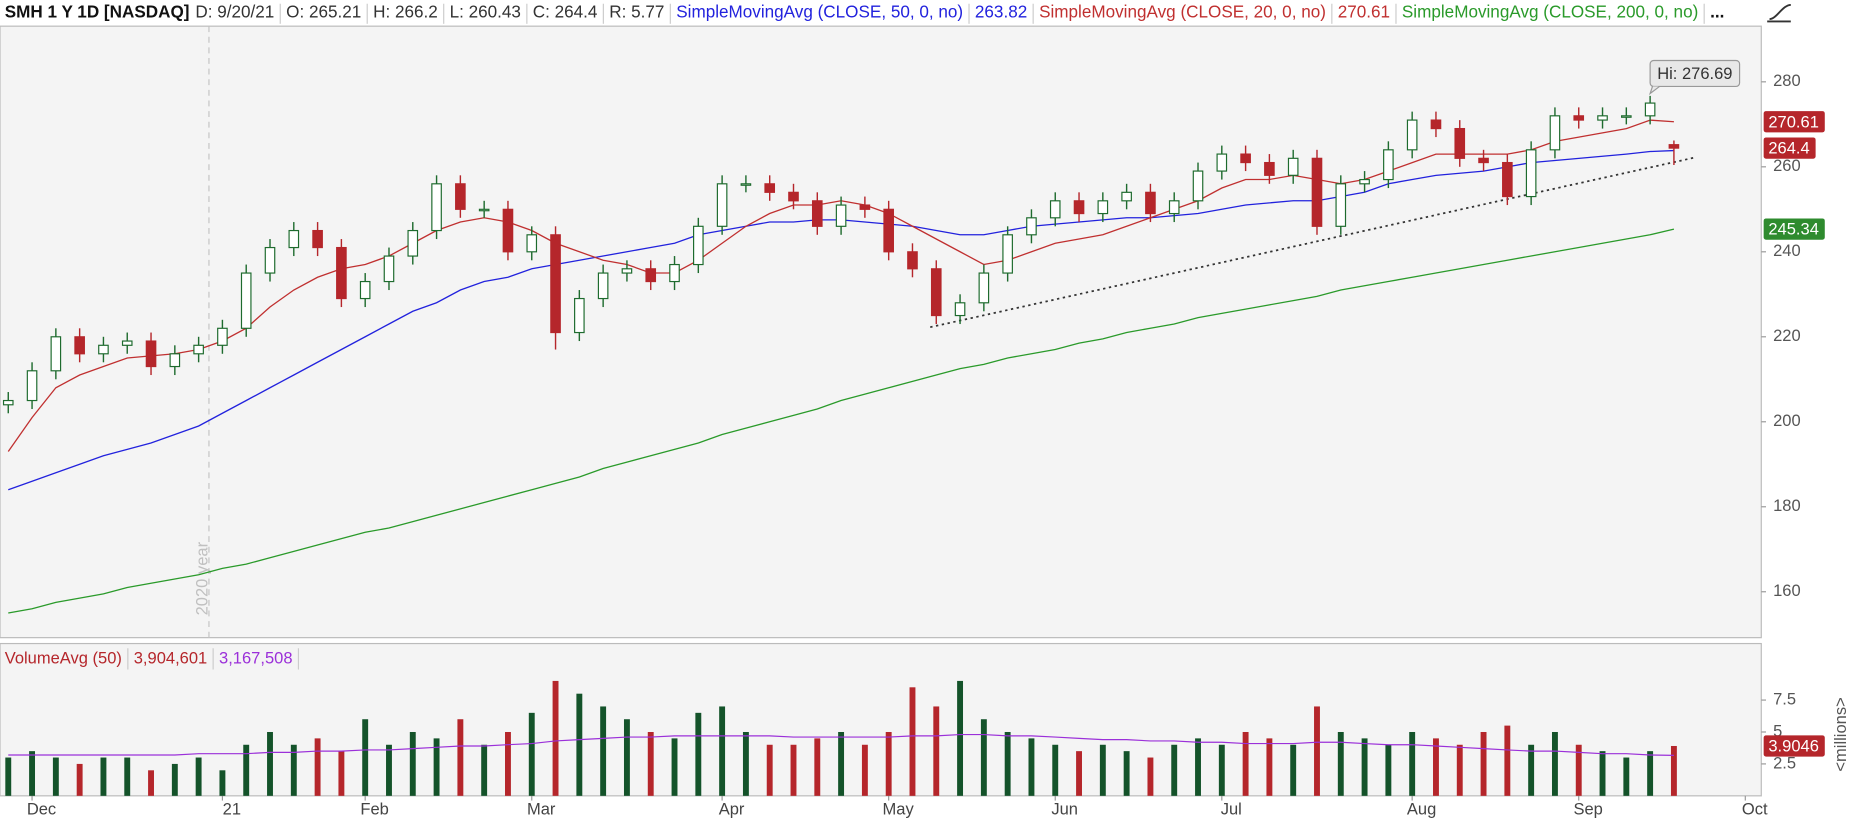 The width and height of the screenshot is (1851, 822). Describe the element at coordinates (1364, 12) in the screenshot. I see `header-text: 270.61` at that location.